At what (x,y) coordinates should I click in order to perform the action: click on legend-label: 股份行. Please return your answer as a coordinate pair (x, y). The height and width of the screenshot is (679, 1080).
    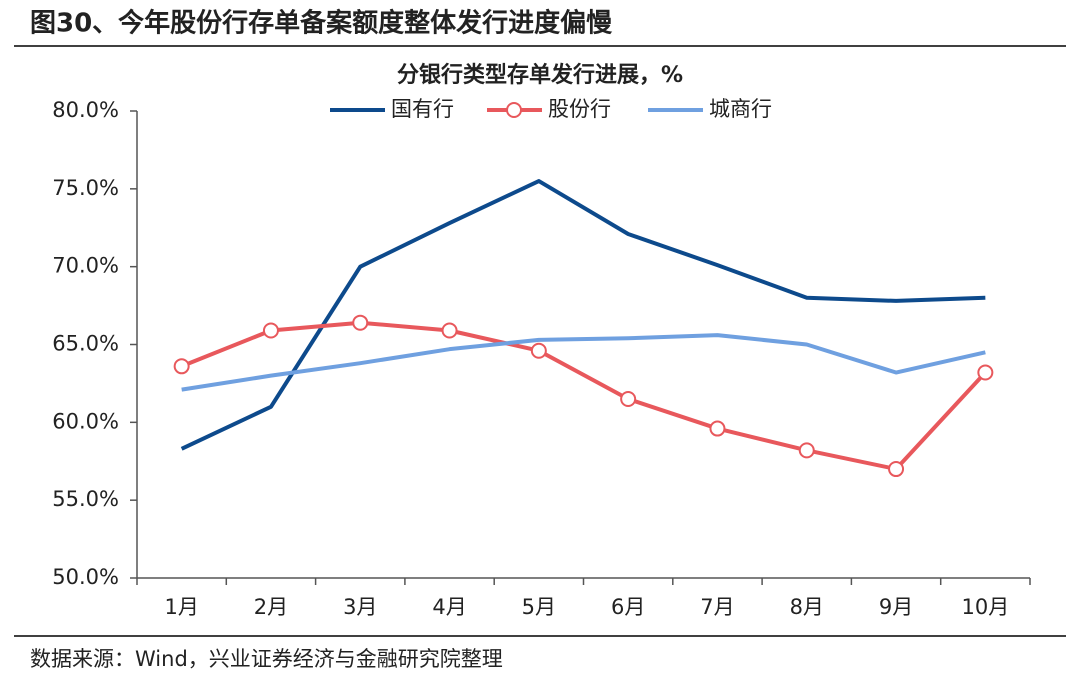
    Looking at the image, I should click on (579, 109).